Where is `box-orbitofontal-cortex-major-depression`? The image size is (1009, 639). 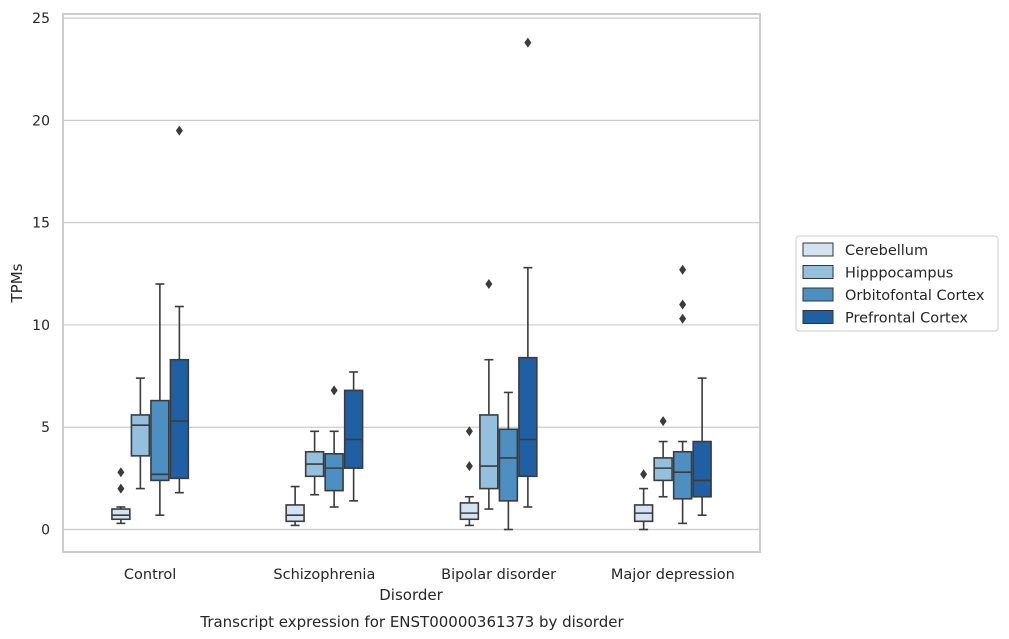
box-orbitofontal-cortex-major-depression is located at coordinates (682, 394).